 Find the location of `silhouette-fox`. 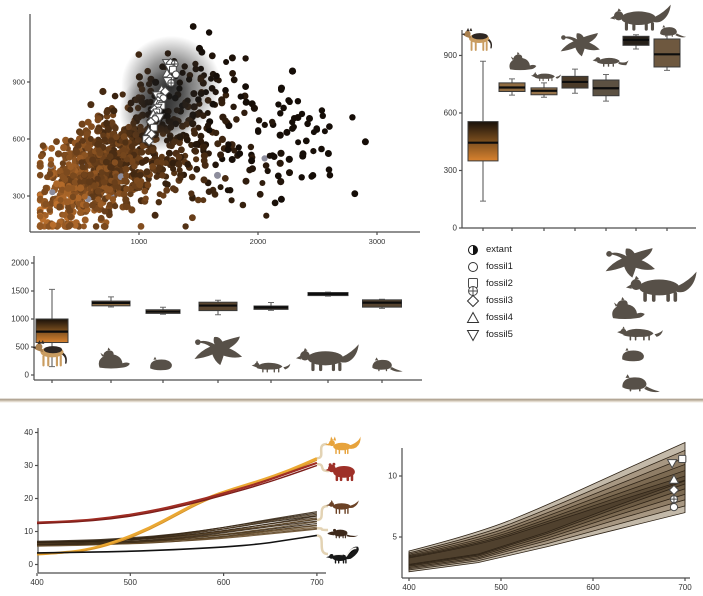

silhouette-fox is located at coordinates (343, 445).